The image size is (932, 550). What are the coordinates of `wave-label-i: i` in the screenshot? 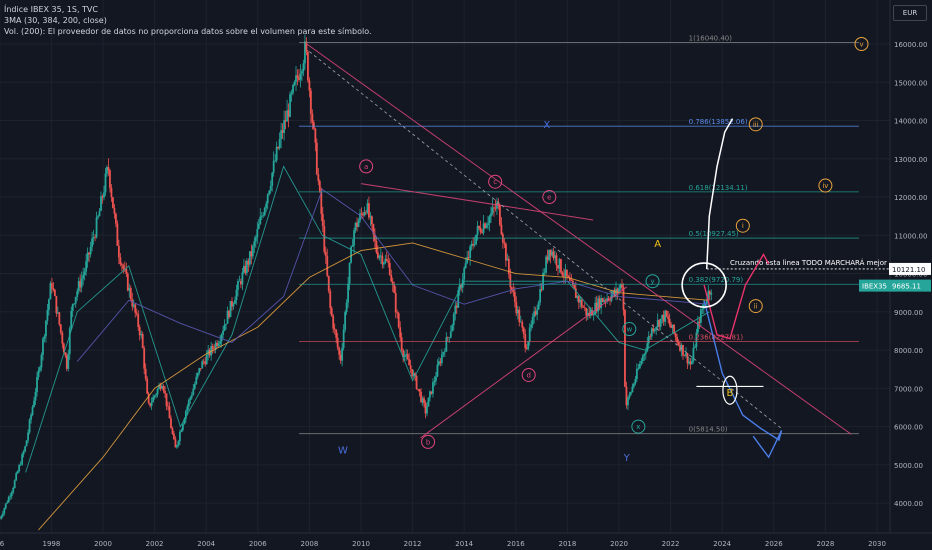 It's located at (743, 226).